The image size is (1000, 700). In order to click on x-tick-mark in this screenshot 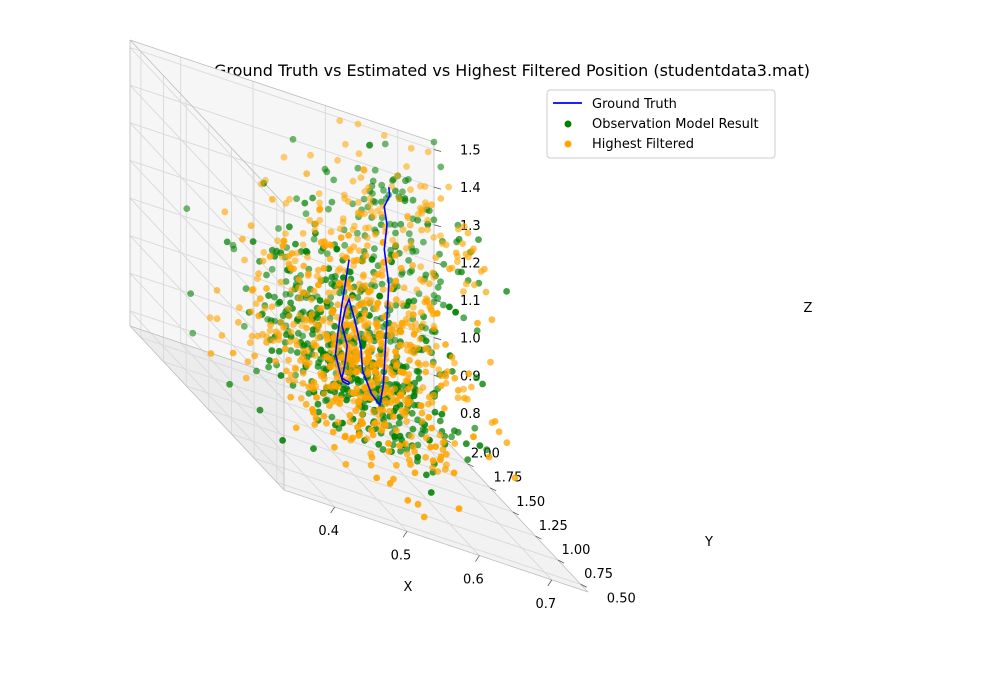, I will do `click(550, 583)`.